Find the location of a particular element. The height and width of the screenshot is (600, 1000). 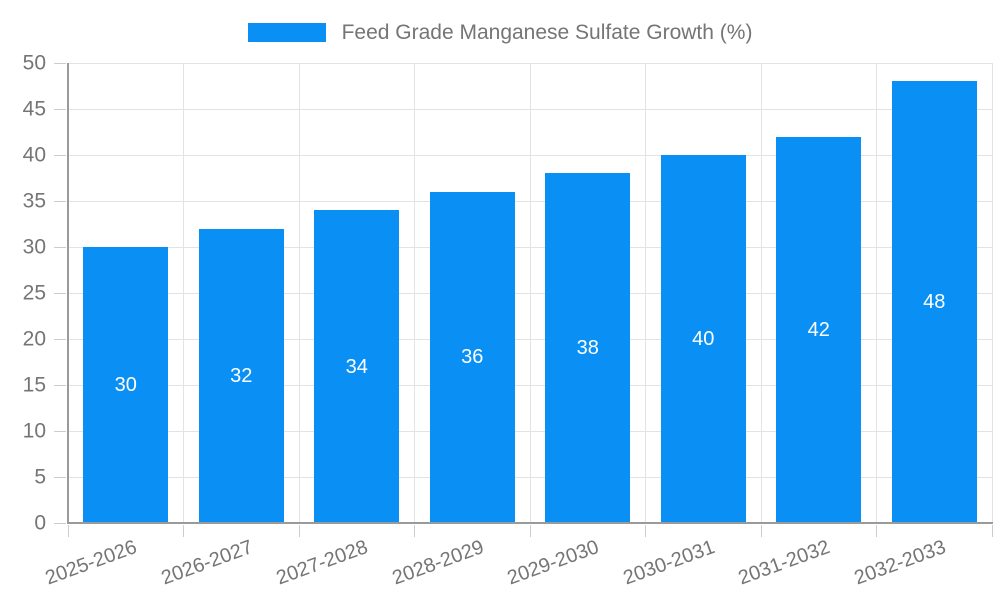

y-tick-label: 20 is located at coordinates (34, 339).